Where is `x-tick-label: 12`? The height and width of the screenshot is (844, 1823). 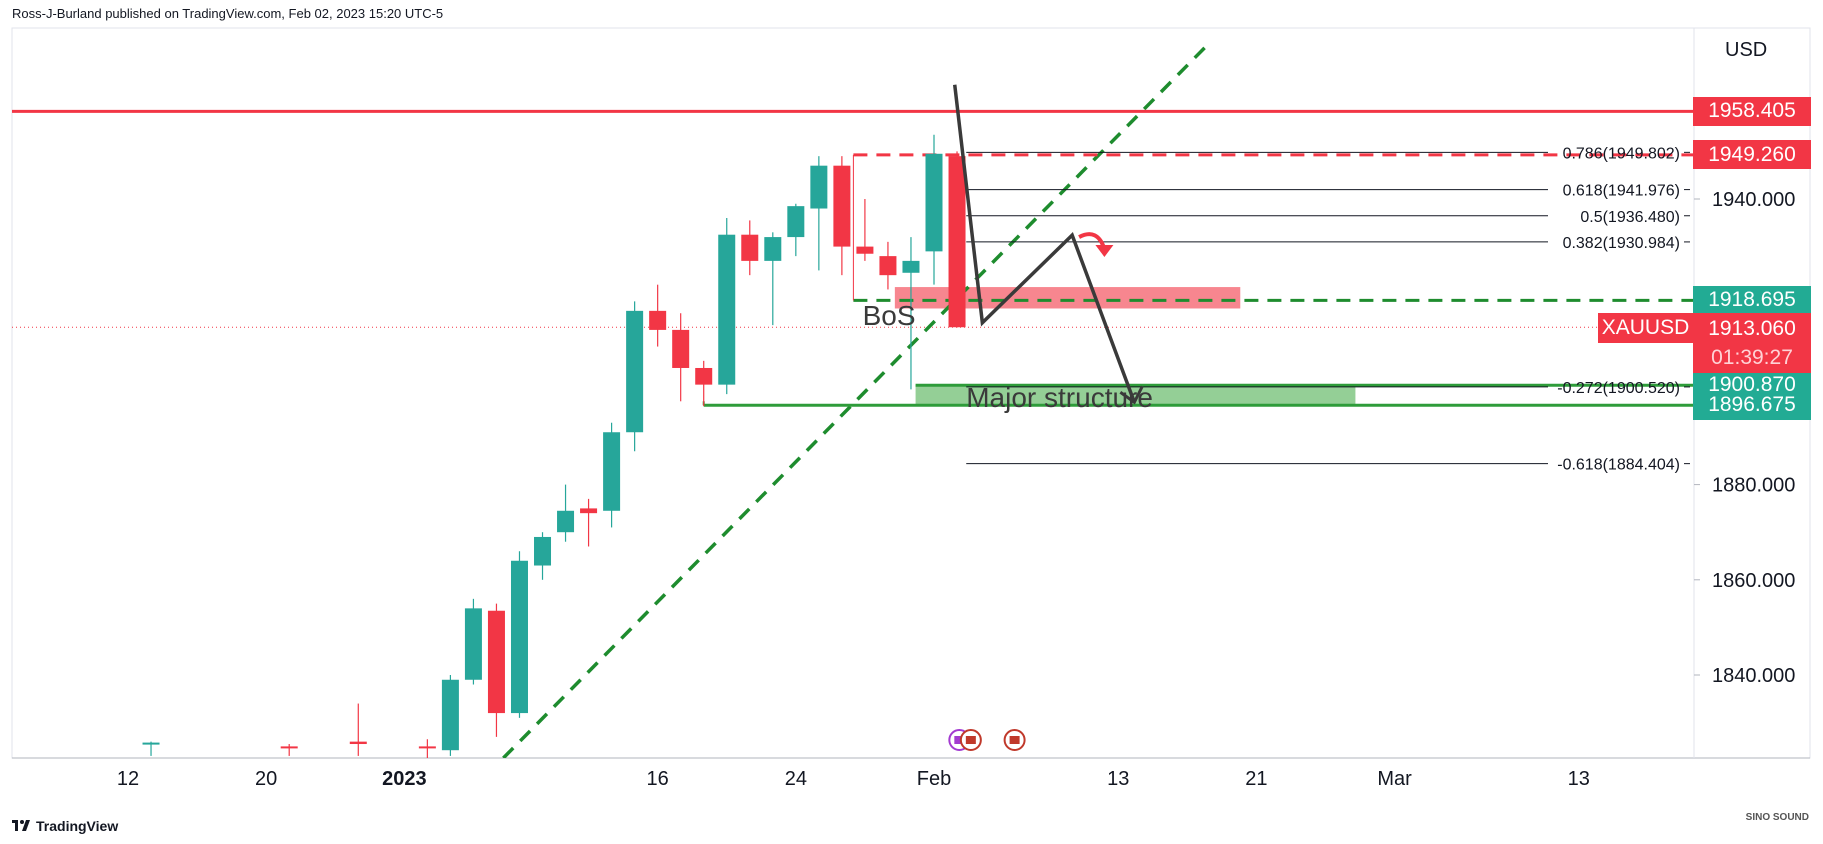
x-tick-label: 12 is located at coordinates (128, 779).